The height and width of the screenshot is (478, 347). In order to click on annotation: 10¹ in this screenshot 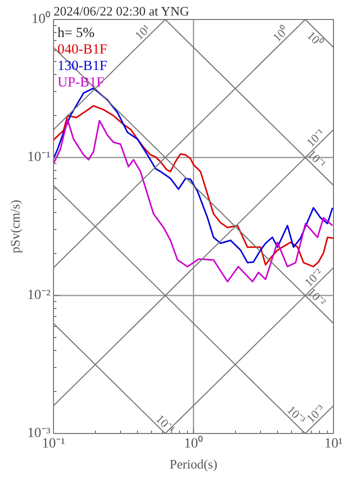, I will do `click(143, 32)`.